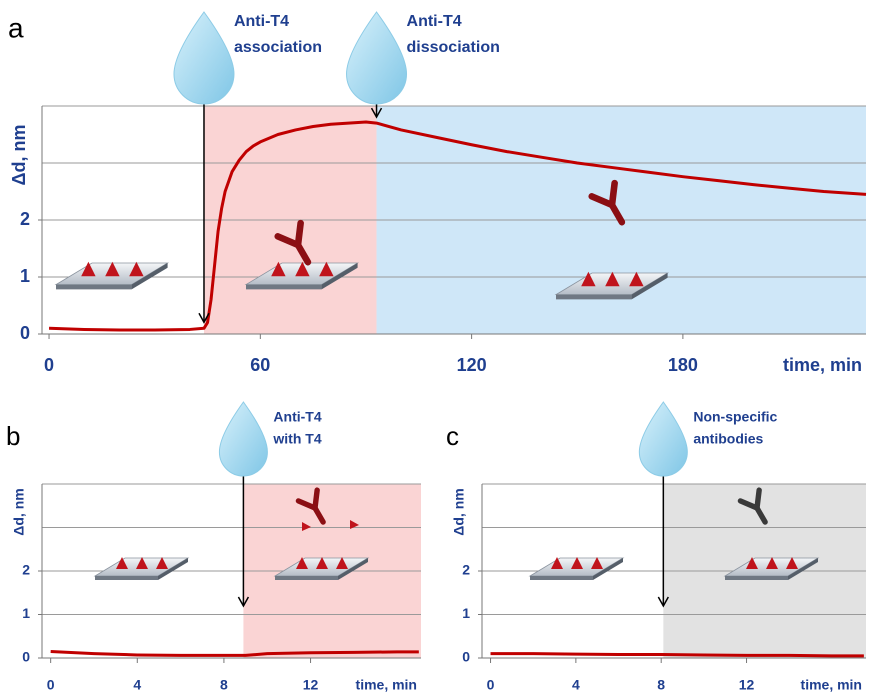  I want to click on event-label: Non-specific, so click(735, 417).